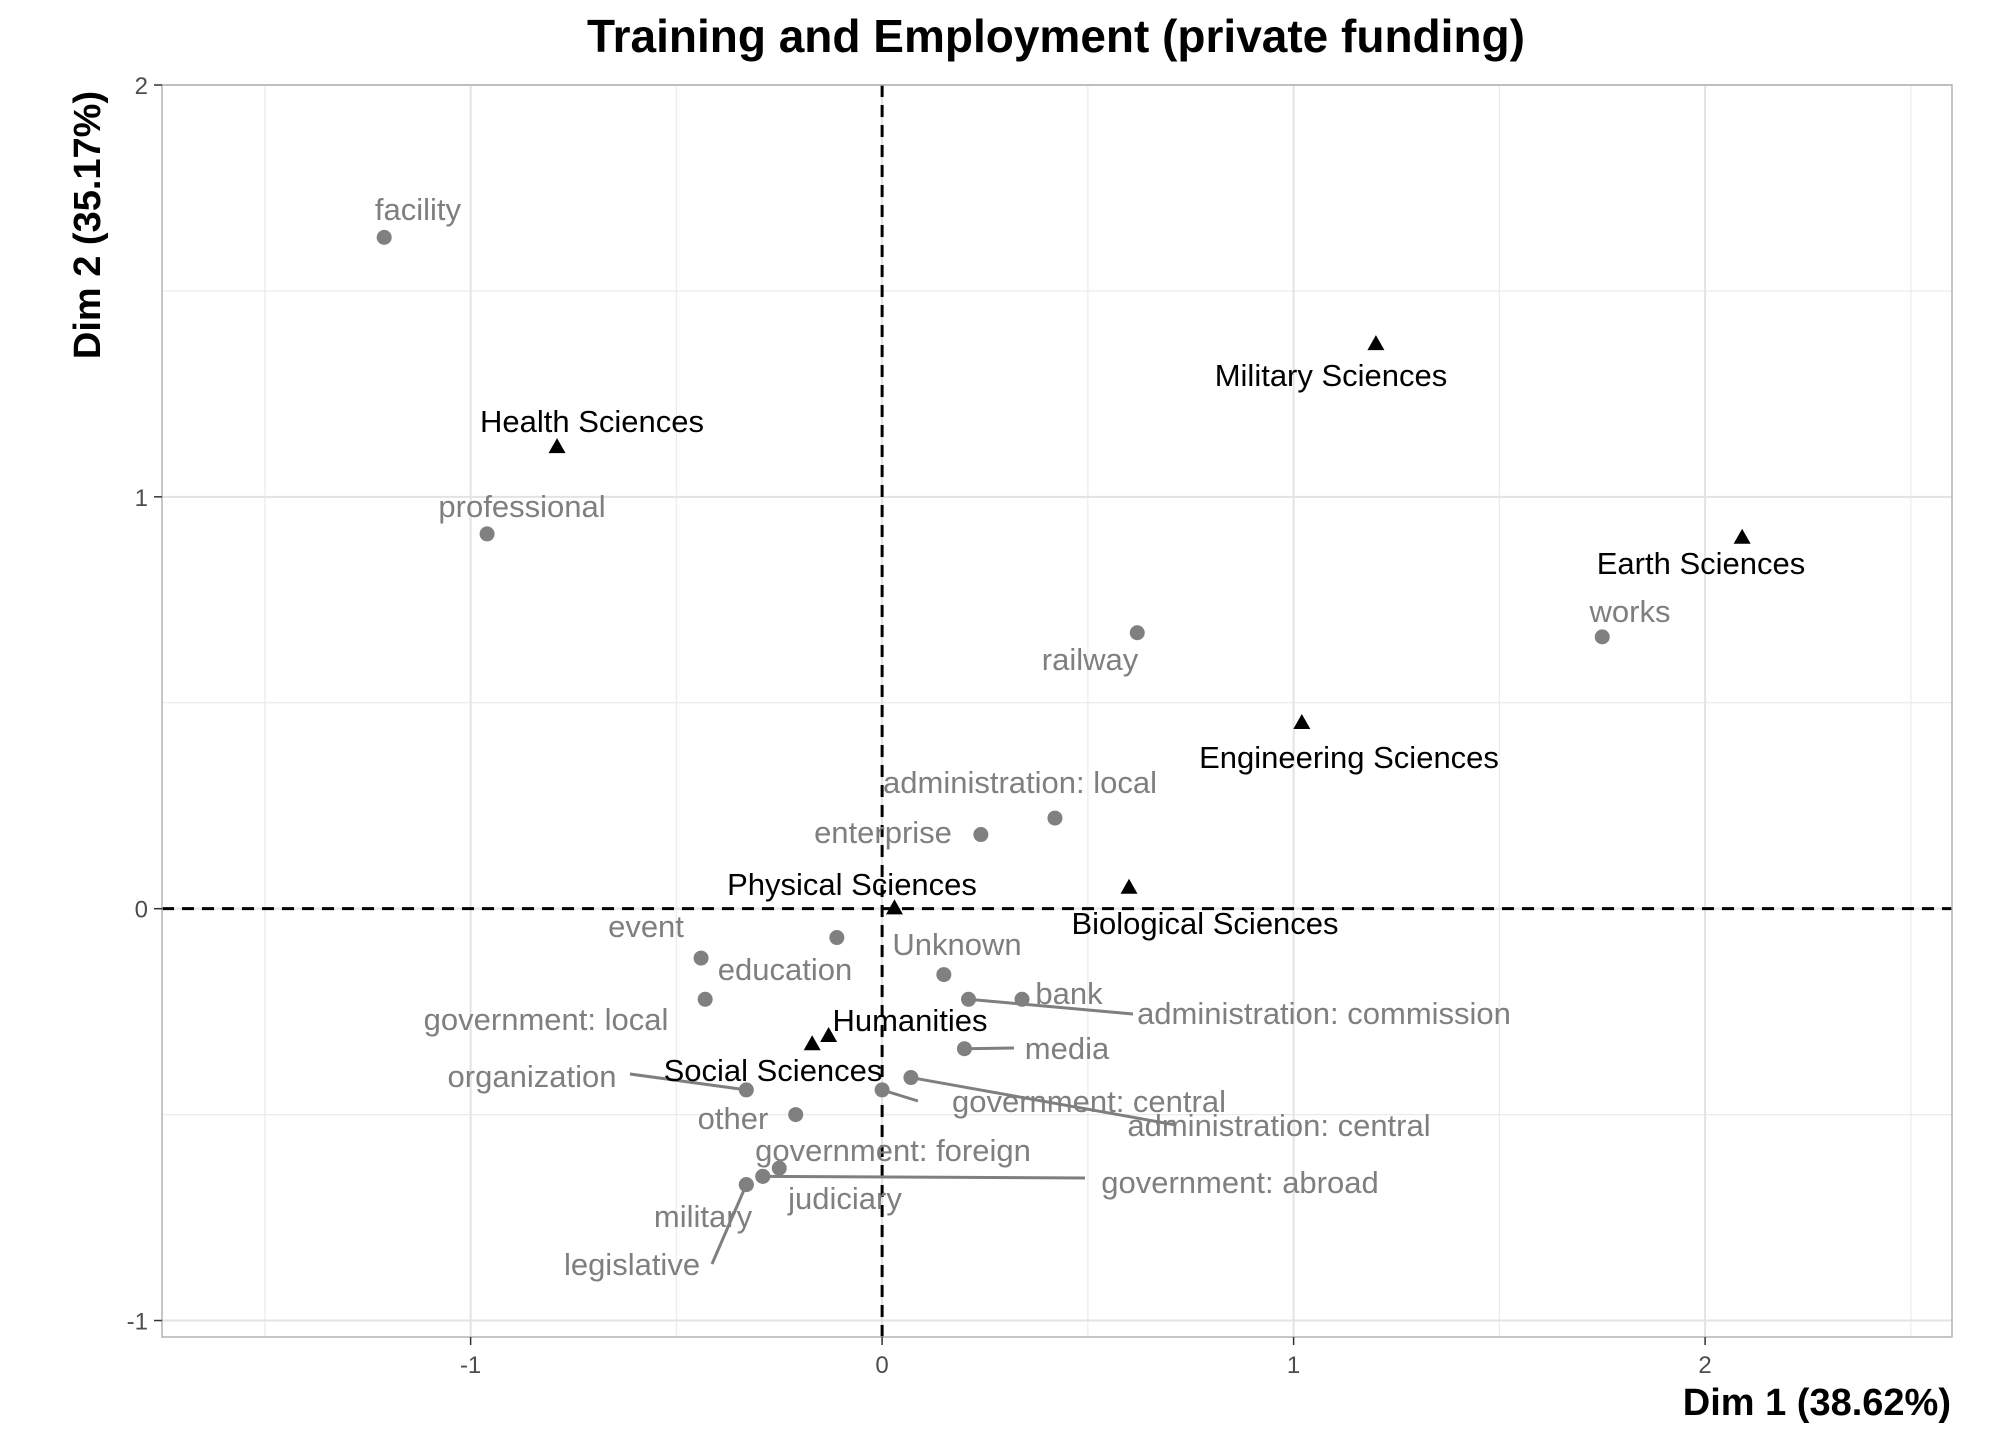 The width and height of the screenshot is (2000, 1432). Describe the element at coordinates (956, 944) in the screenshot. I see `label-unknown: Unknown` at that location.